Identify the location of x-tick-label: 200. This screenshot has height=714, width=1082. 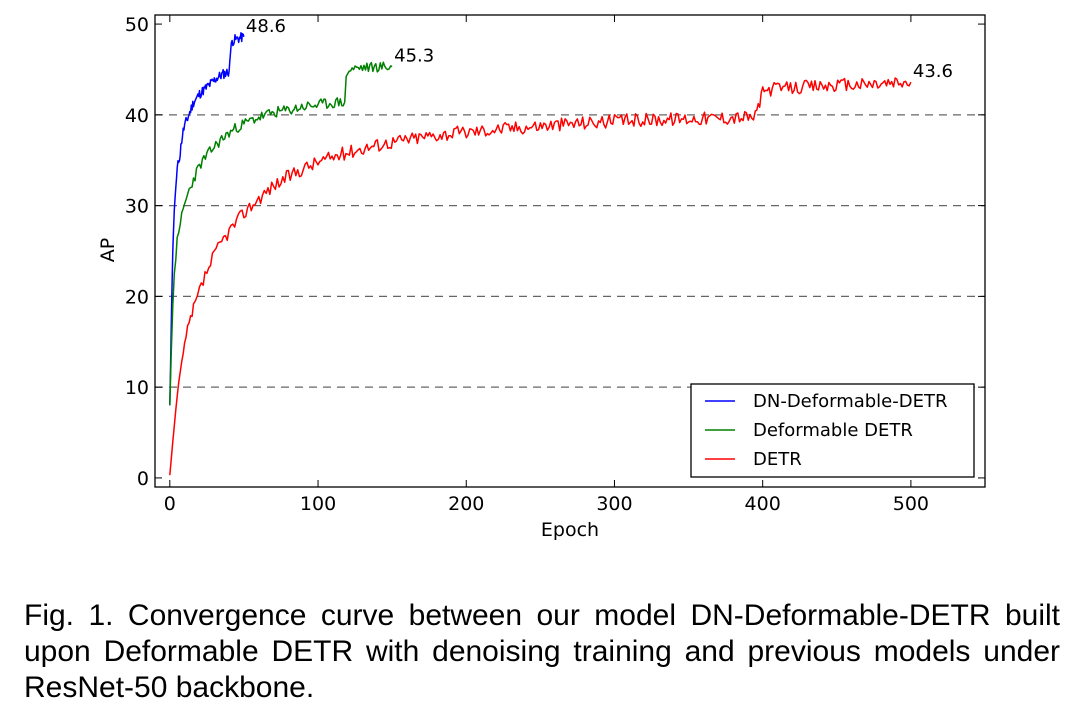
(466, 504).